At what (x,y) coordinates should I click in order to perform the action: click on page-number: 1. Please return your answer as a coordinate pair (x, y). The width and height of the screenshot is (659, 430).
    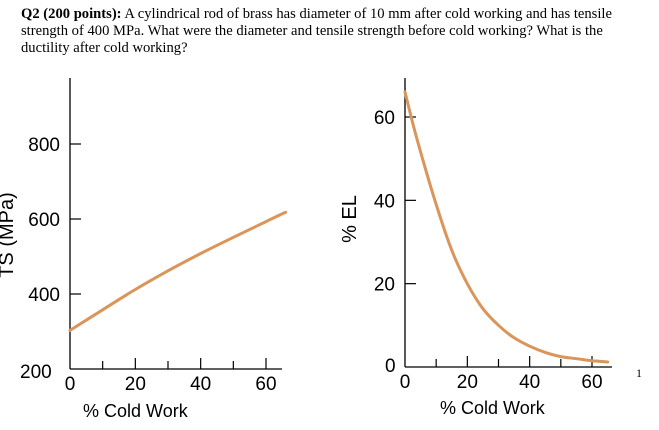
    Looking at the image, I should click on (639, 373).